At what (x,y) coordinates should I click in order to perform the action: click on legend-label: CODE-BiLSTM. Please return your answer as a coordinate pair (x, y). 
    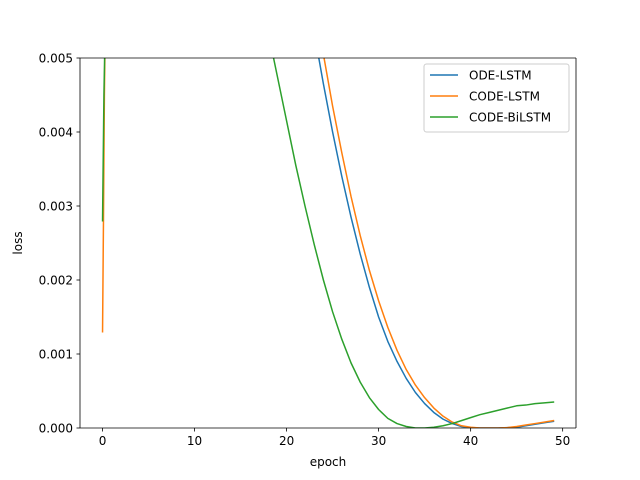
    Looking at the image, I should click on (510, 118).